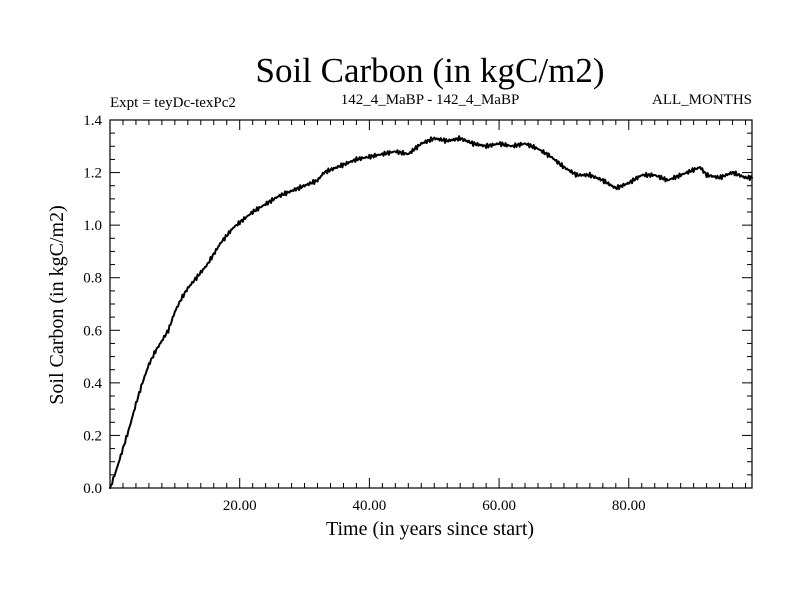 The height and width of the screenshot is (600, 800). What do you see at coordinates (92, 436) in the screenshot?
I see `y-tick-label: 0.2` at bounding box center [92, 436].